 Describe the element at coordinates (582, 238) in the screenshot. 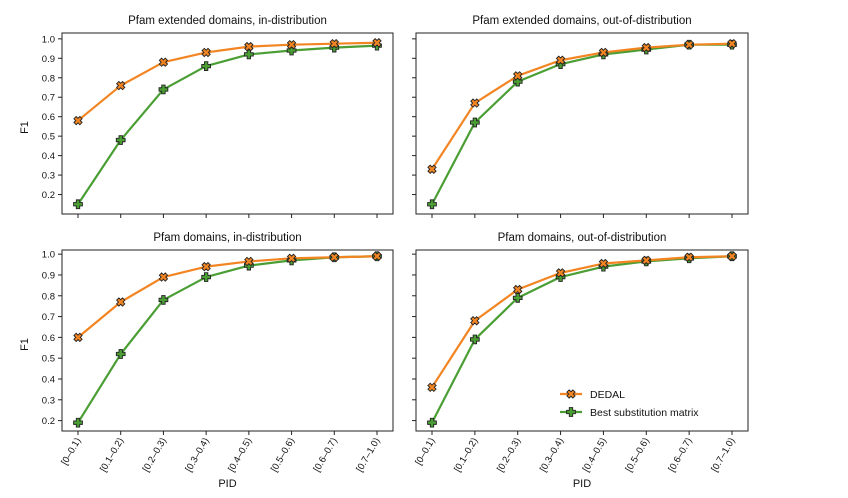

I see `chart-title: Pfam domains, out-of-distribution` at that location.